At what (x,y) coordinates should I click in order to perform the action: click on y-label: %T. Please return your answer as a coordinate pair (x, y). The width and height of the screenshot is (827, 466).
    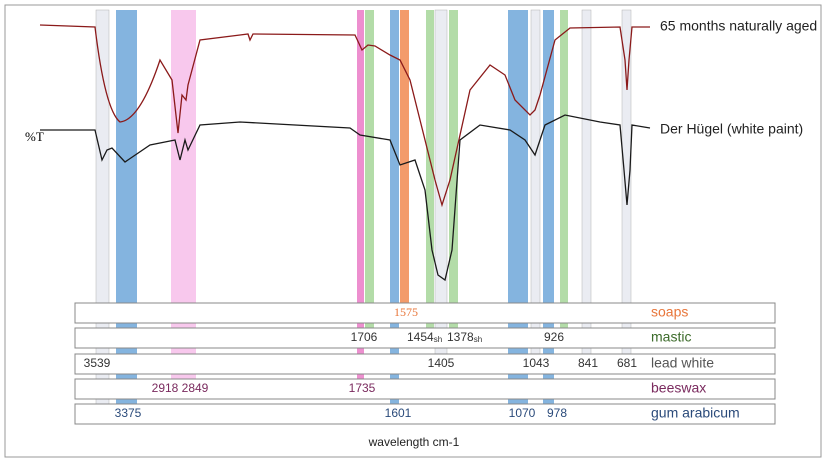
    Looking at the image, I should click on (34, 136).